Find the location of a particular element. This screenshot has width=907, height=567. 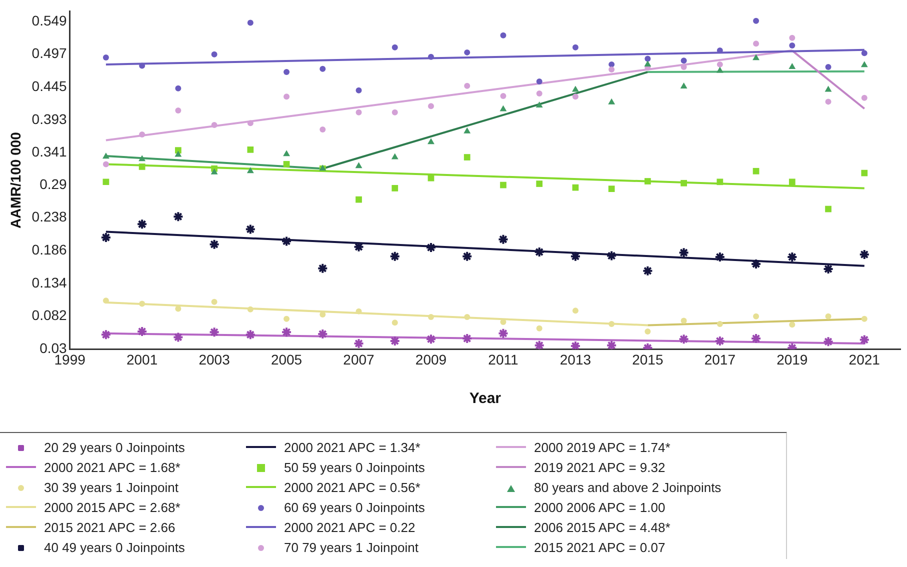

y-tick-label: 0.186 is located at coordinates (50, 250).